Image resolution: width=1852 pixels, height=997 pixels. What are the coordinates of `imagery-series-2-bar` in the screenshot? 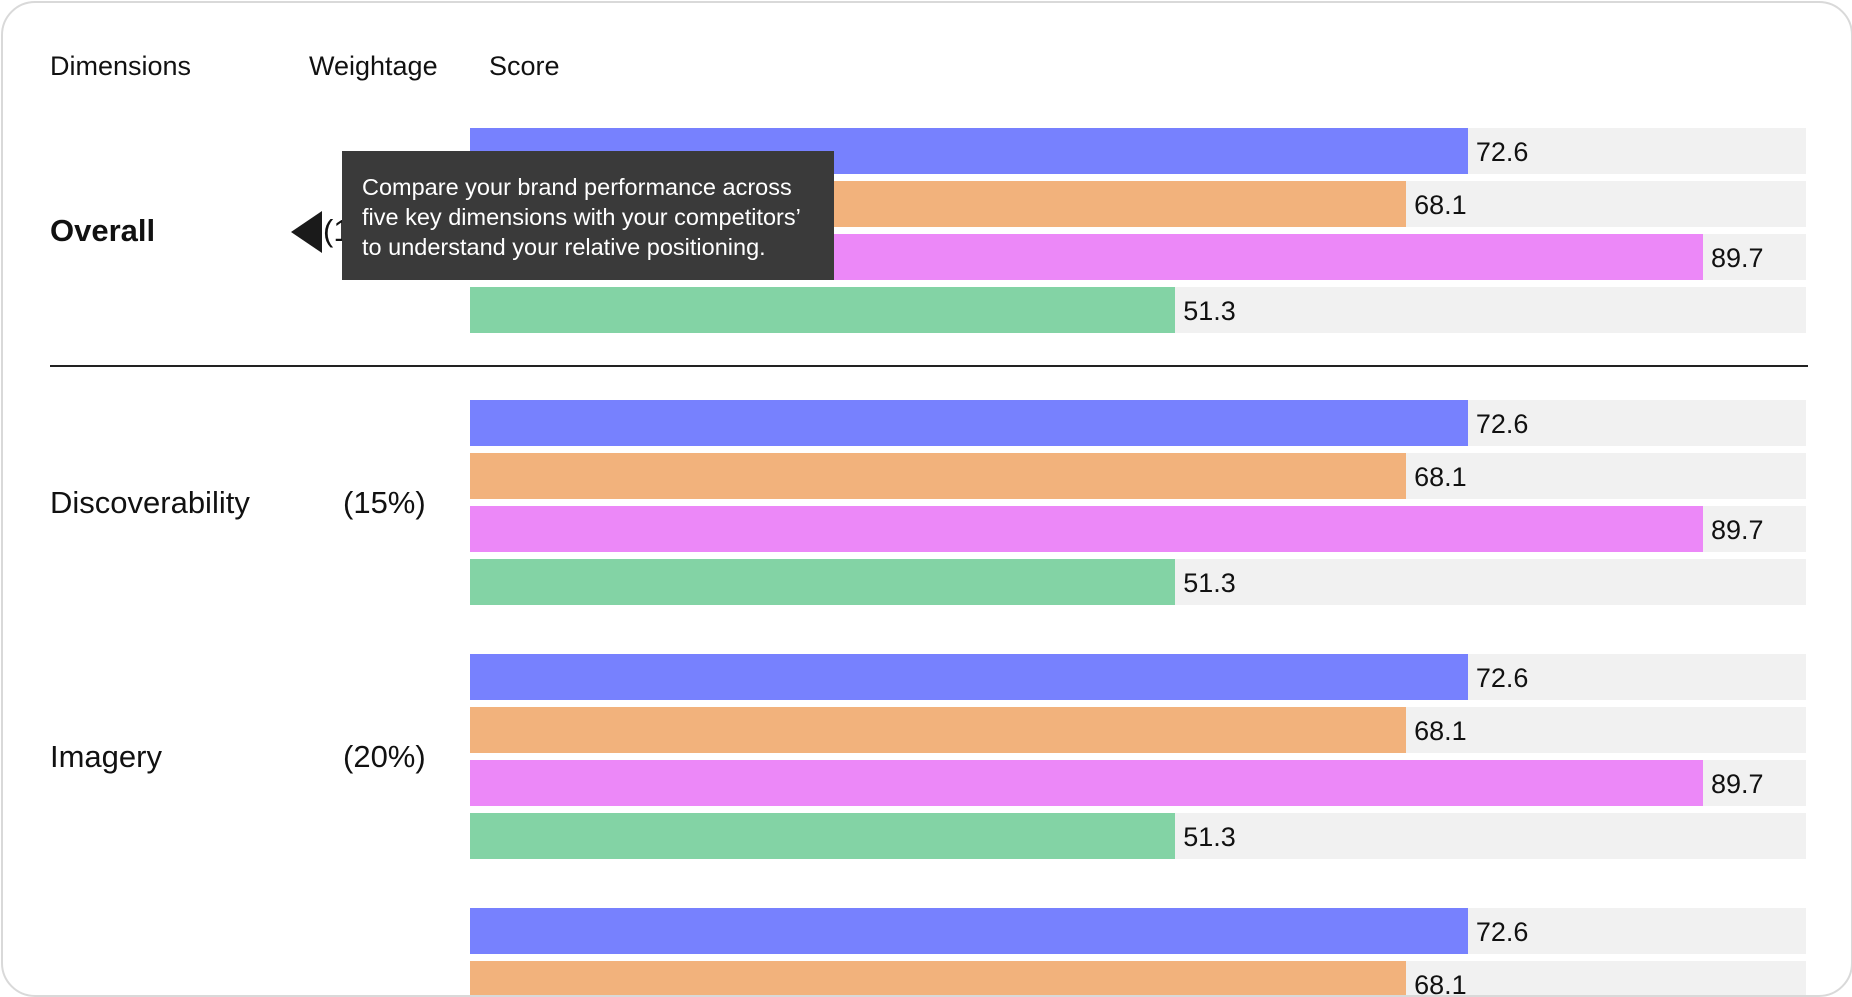 It's located at (938, 730).